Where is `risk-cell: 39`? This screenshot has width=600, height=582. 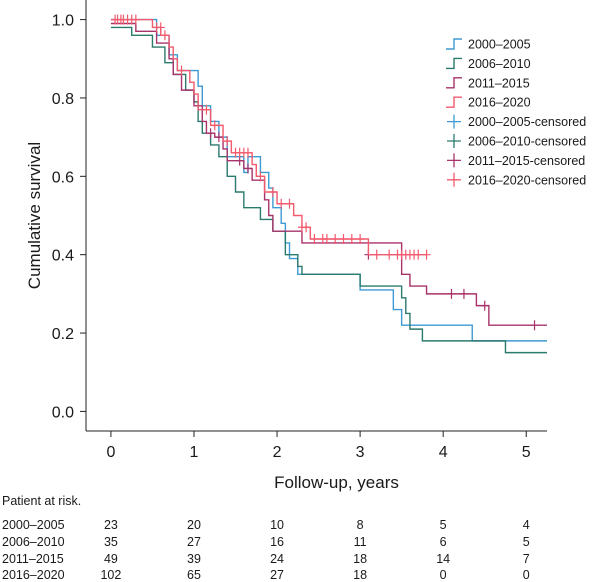 risk-cell: 39 is located at coordinates (194, 559).